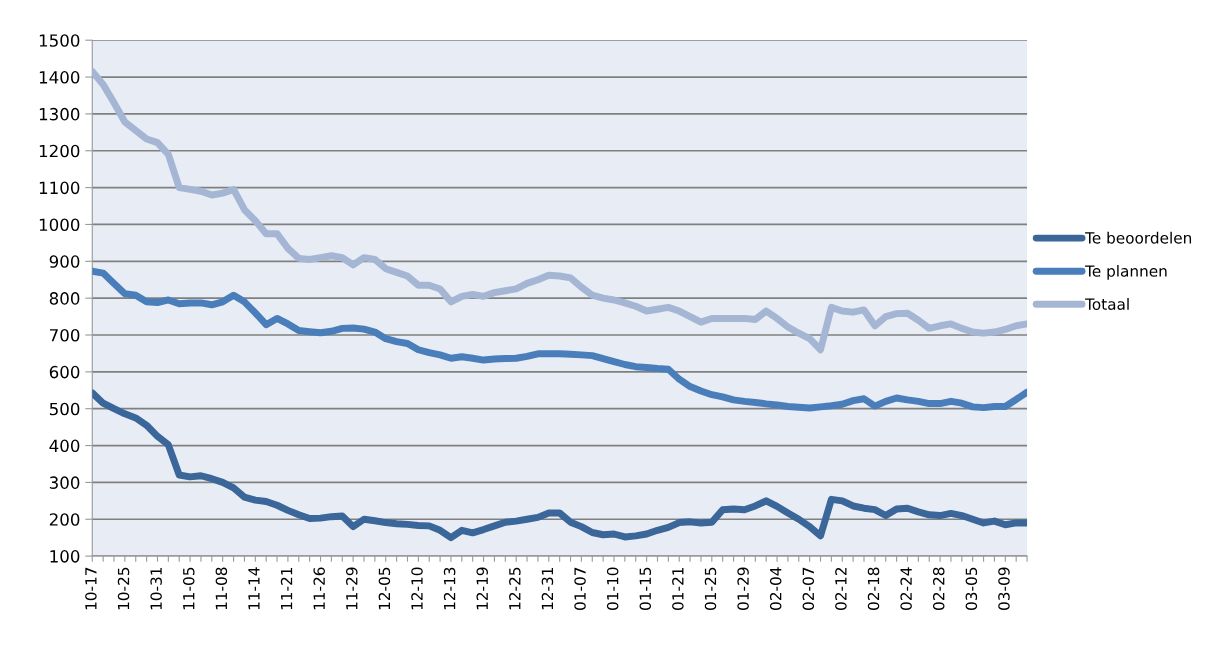  What do you see at coordinates (91, 588) in the screenshot?
I see `x-tick-label: 10-17` at bounding box center [91, 588].